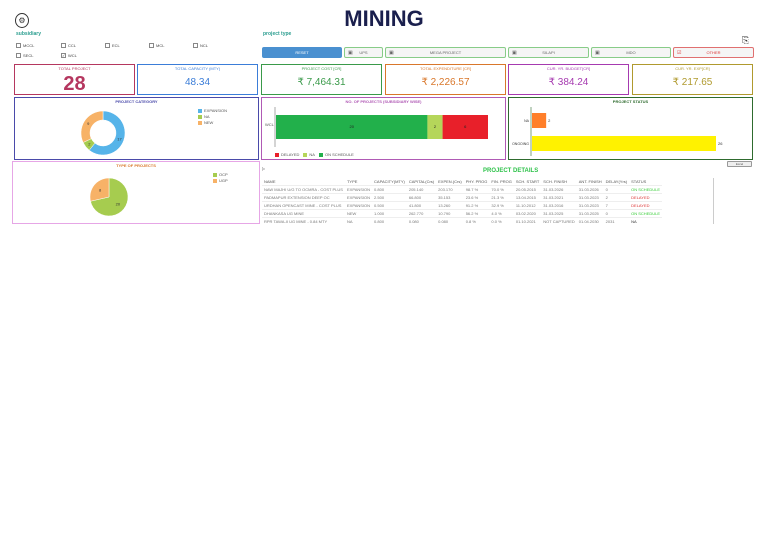  I want to click on table-cell: ON SCHEDULE, so click(646, 189).